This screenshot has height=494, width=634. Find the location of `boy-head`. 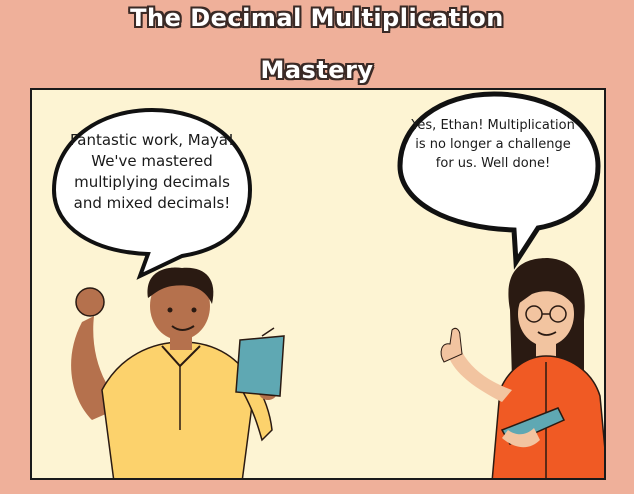

boy-head is located at coordinates (180, 306).